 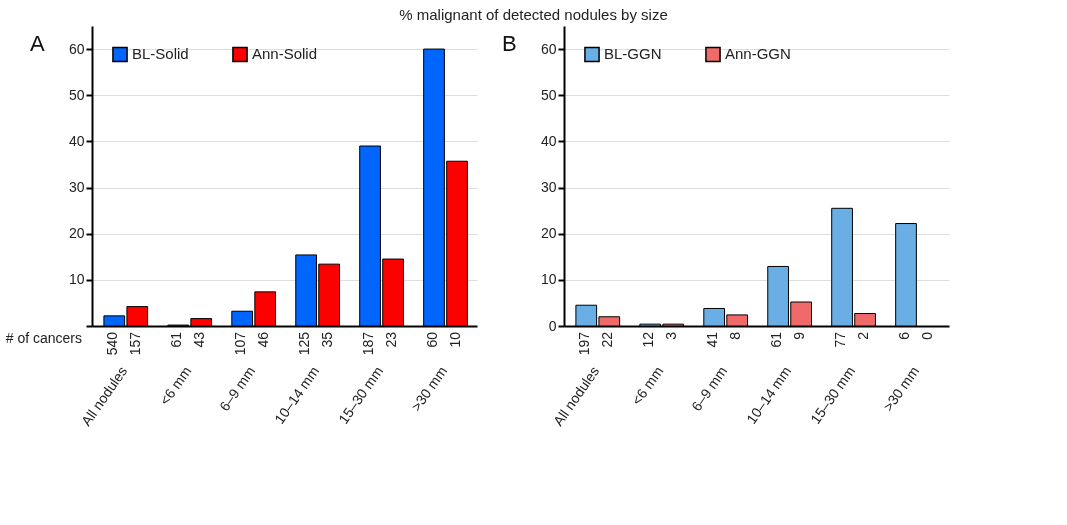 What do you see at coordinates (607, 339) in the screenshot?
I see `text: 22` at bounding box center [607, 339].